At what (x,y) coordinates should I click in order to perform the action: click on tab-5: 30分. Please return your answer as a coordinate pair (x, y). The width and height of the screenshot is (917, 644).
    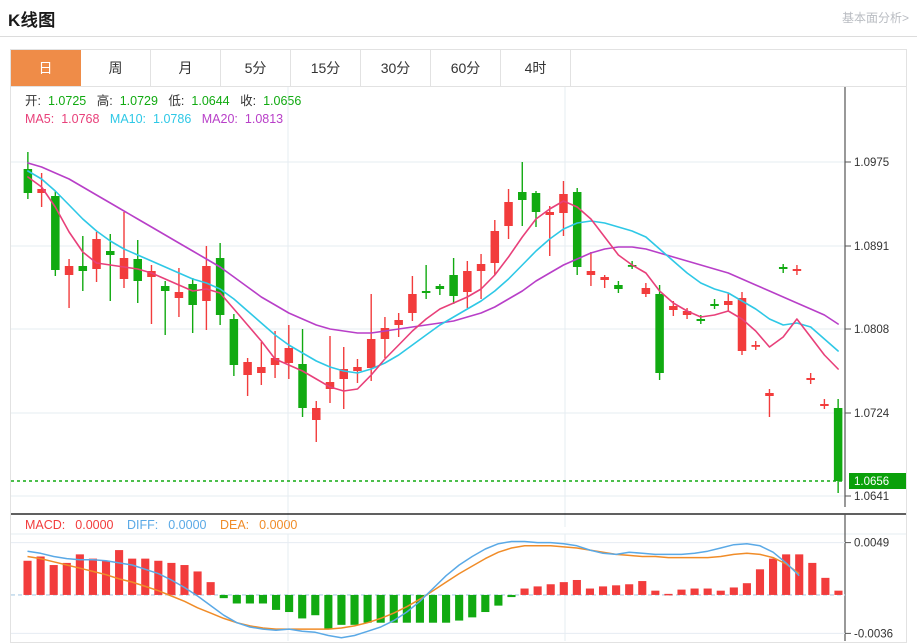
    Looking at the image, I should click on (396, 68).